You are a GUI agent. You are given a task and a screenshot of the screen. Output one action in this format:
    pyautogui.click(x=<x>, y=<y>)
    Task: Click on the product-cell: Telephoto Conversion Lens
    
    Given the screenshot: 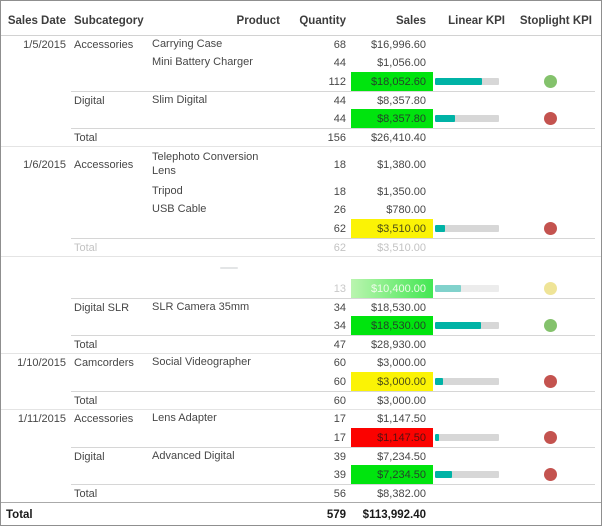 What is the action you would take?
    pyautogui.click(x=205, y=164)
    